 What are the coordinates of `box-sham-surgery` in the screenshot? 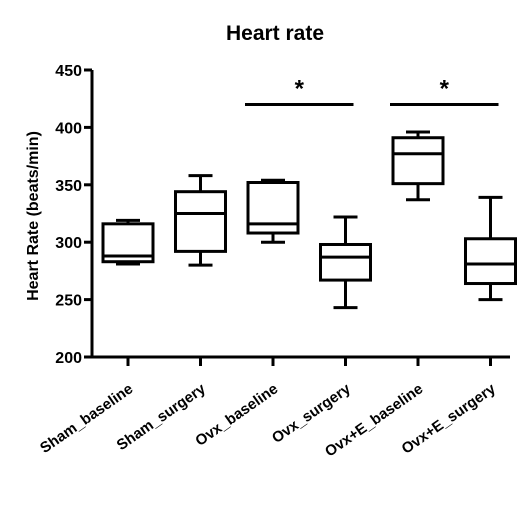 It's located at (200, 220).